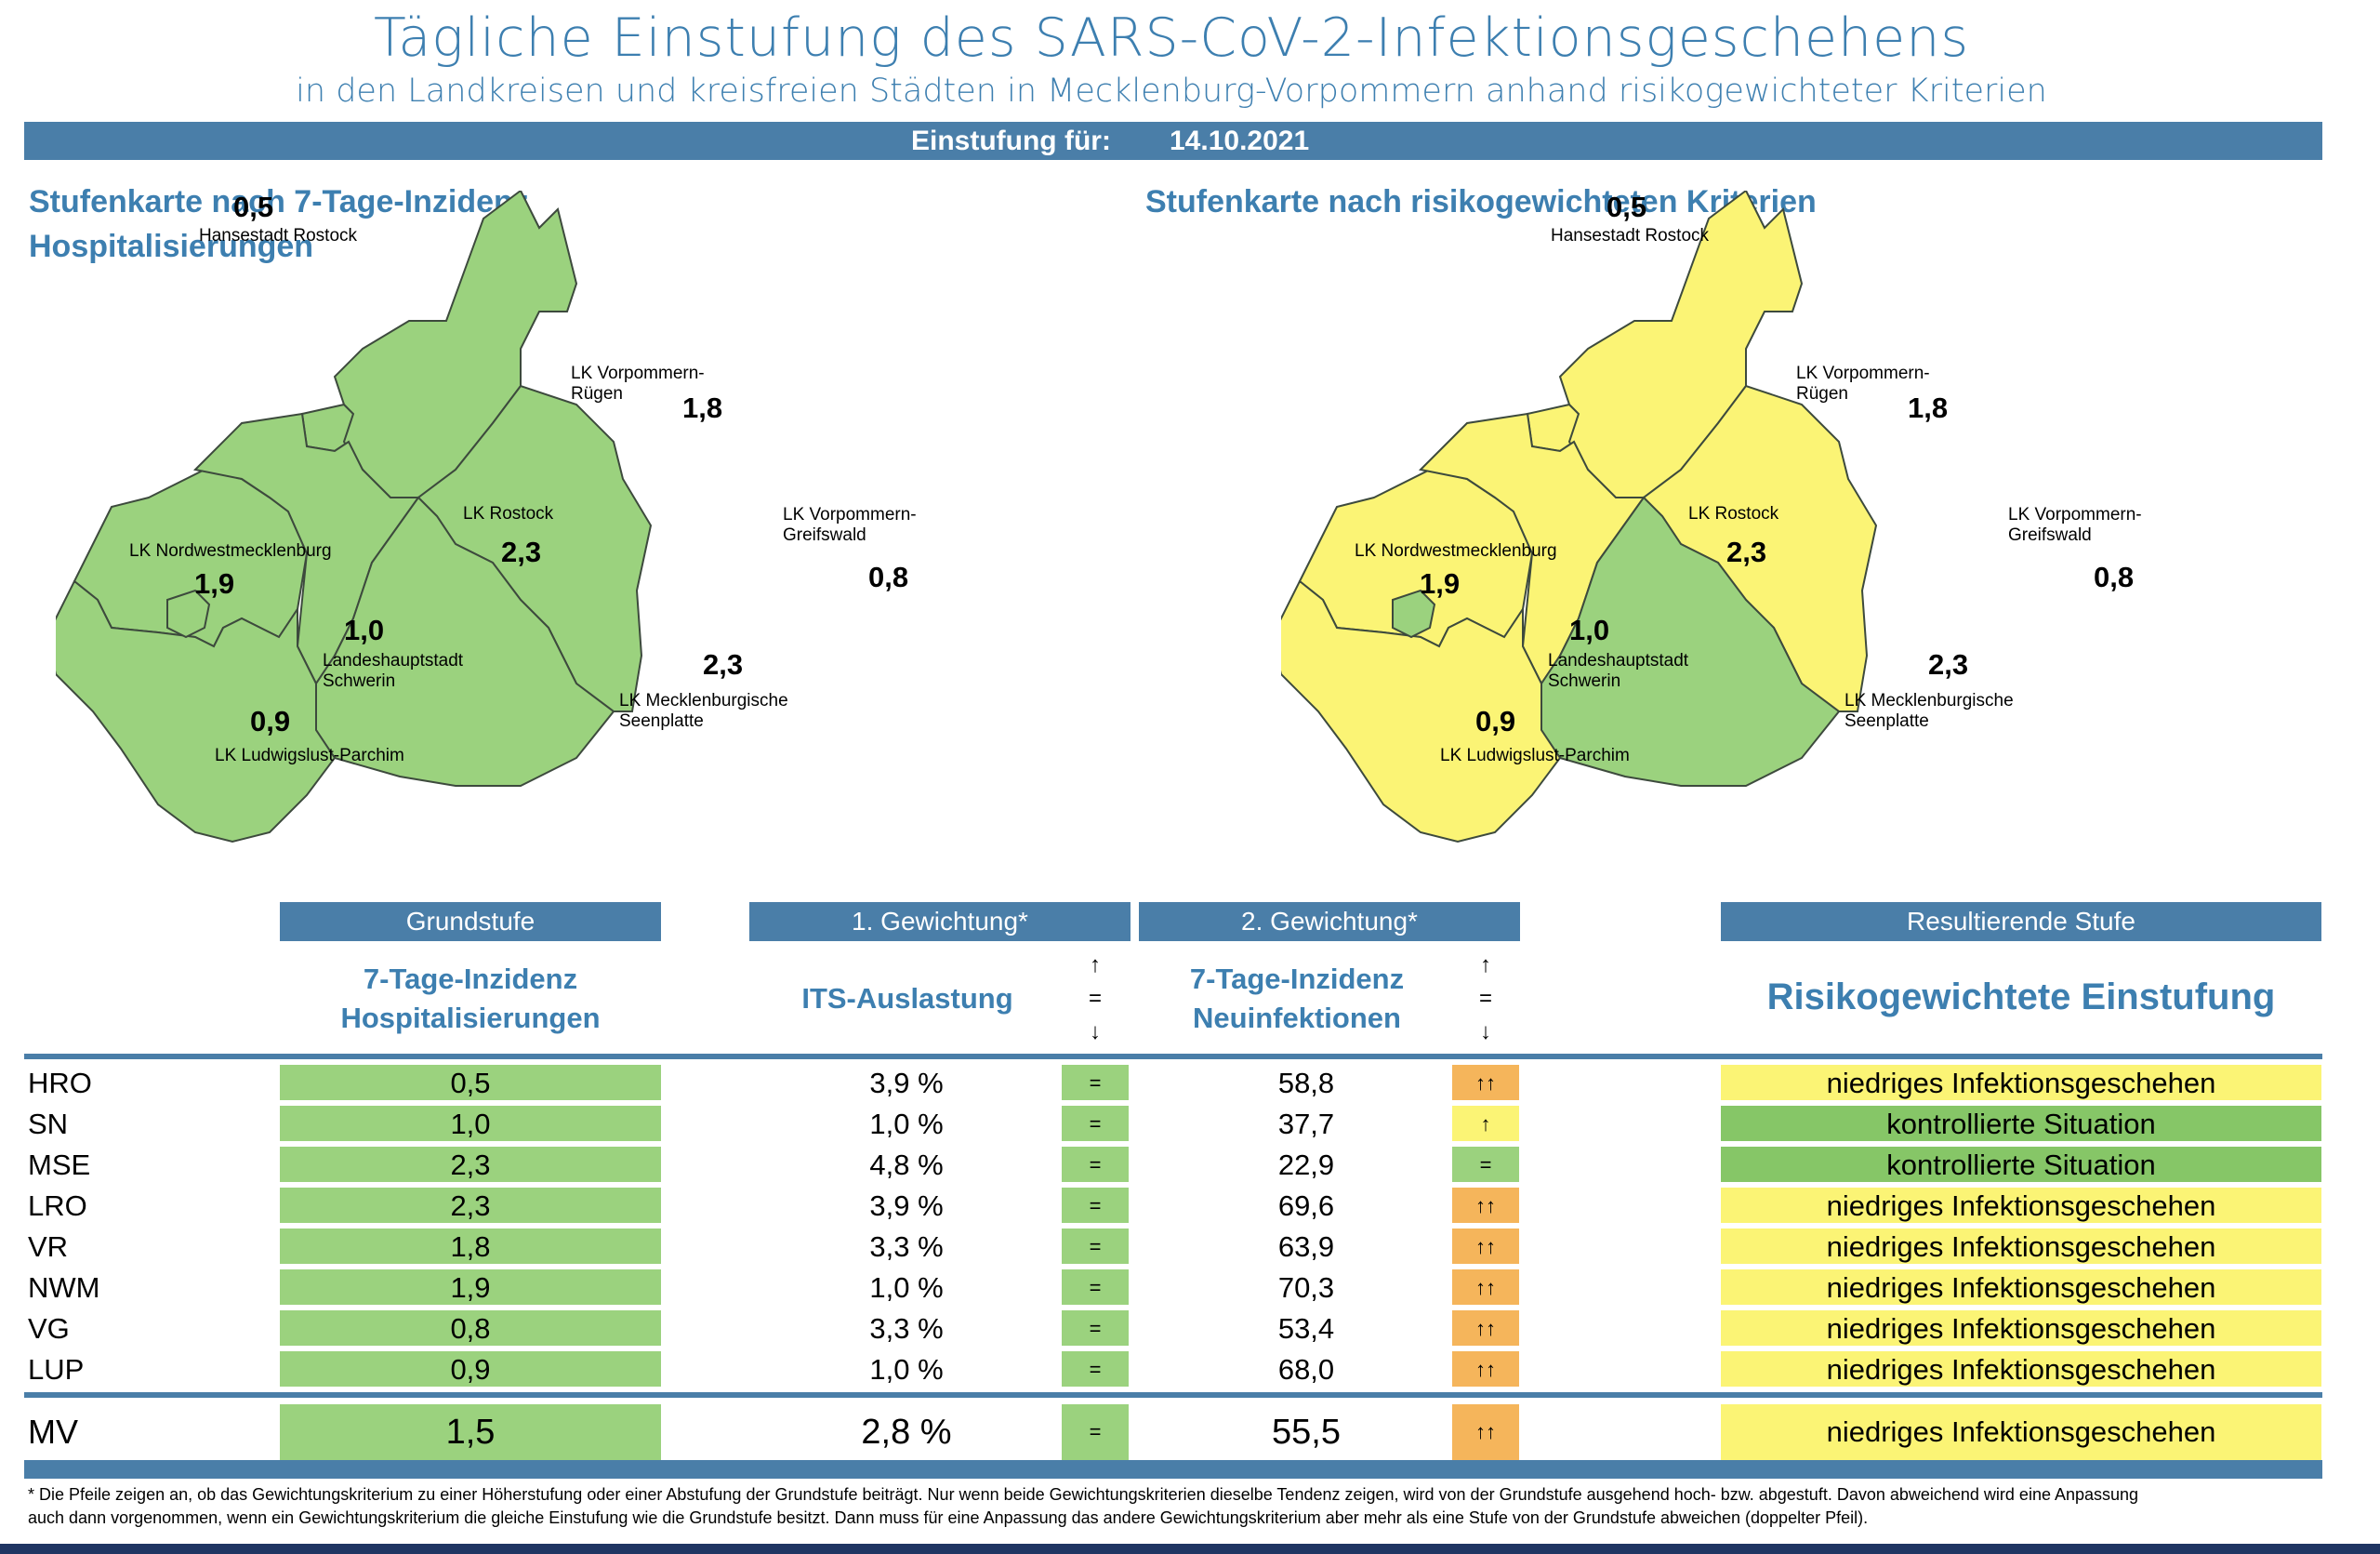 The image size is (2380, 1554). Describe the element at coordinates (1929, 701) in the screenshot. I see `map-right-mse-label1: LK Mecklenburgische` at that location.